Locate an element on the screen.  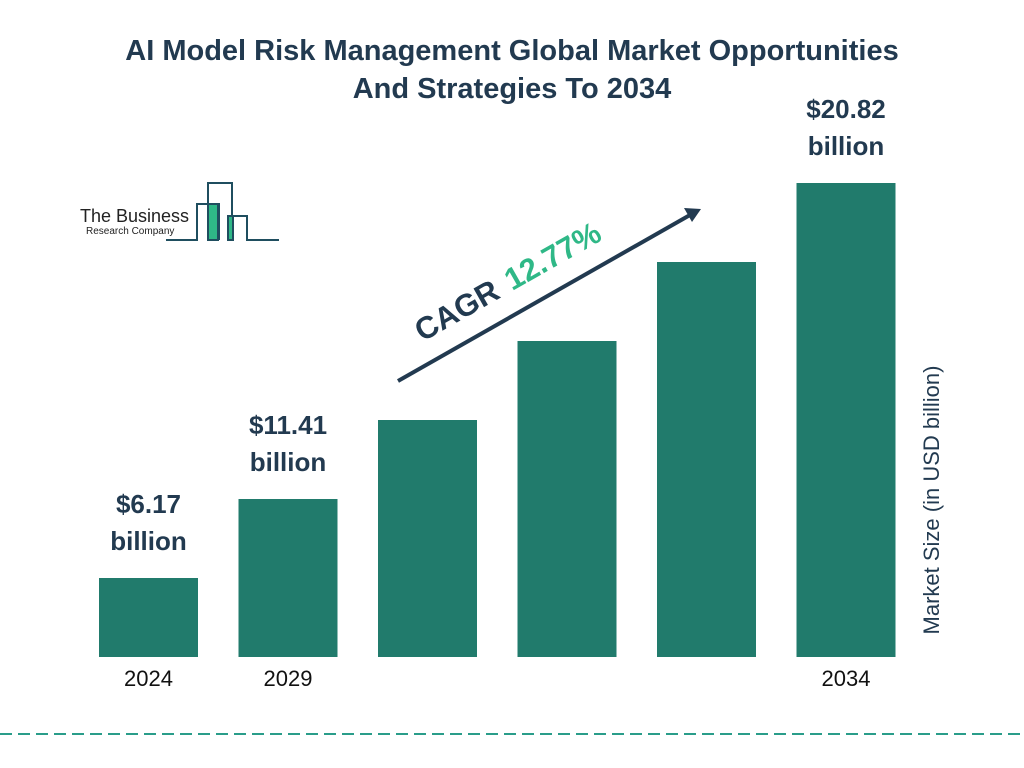
bar-2029 is located at coordinates (288, 578).